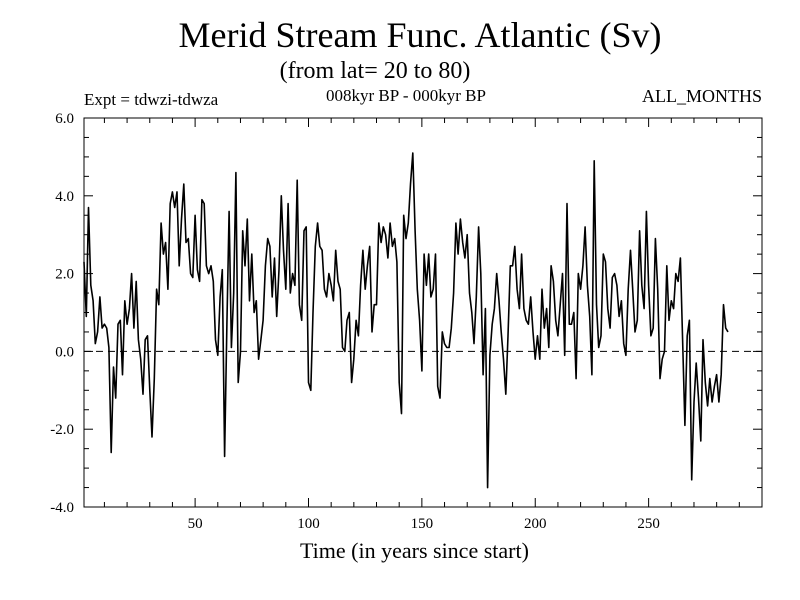 This screenshot has width=800, height=600. I want to click on y-tick-label: 0.0, so click(64, 352).